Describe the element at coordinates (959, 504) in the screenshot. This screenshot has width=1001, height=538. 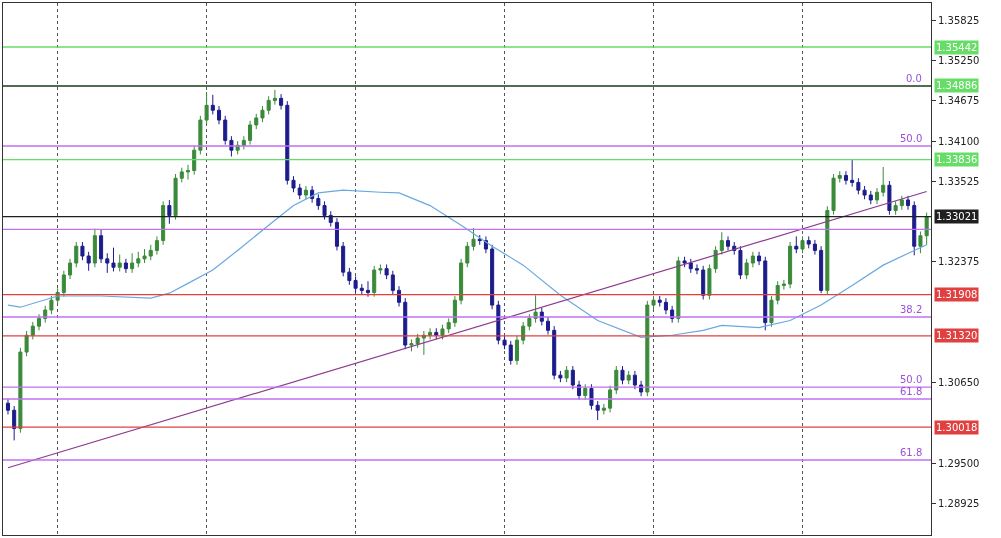
I see `y-tick-label: 1.28925` at that location.